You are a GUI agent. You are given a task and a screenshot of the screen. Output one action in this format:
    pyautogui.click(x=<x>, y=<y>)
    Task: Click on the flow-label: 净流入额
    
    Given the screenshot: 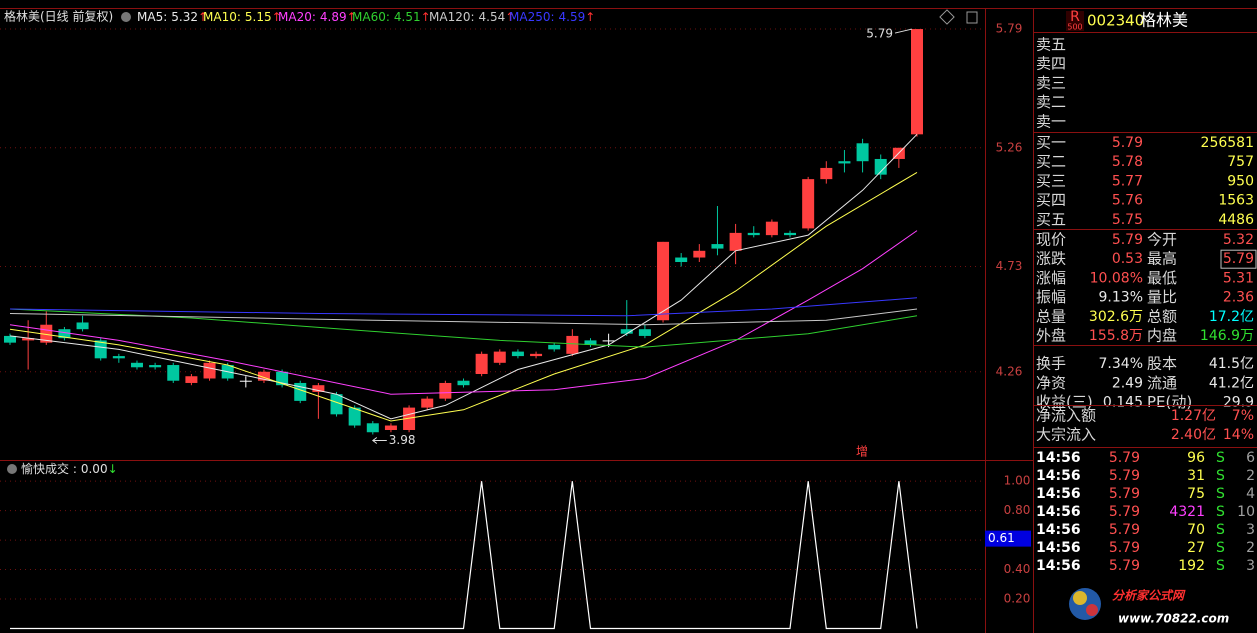 What is the action you would take?
    pyautogui.click(x=1066, y=416)
    